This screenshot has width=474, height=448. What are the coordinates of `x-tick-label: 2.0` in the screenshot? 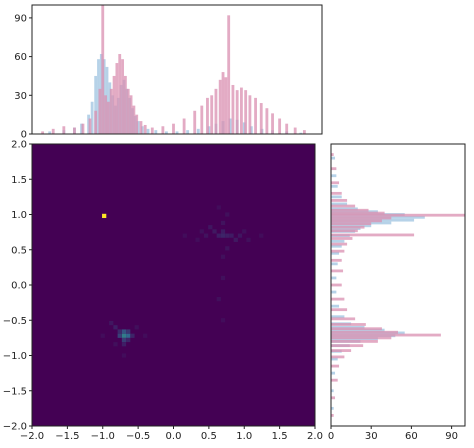 It's located at (315, 436).